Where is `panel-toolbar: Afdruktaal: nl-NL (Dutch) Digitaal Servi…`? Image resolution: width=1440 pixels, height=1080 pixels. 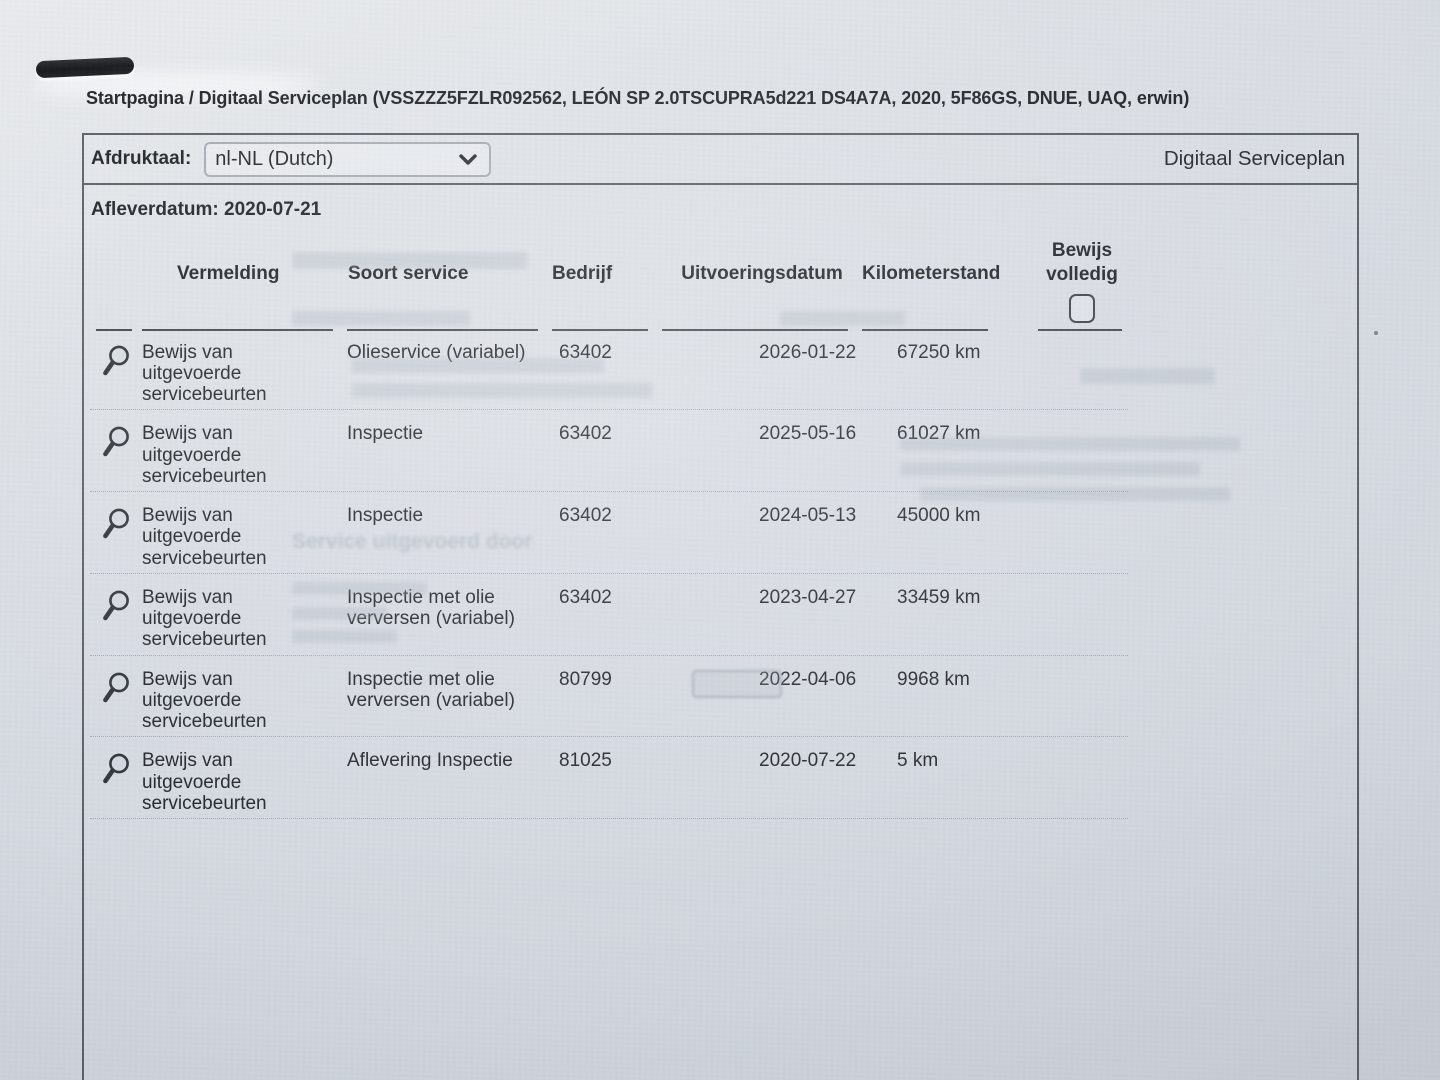 panel-toolbar: Afdruktaal: nl-NL (Dutch) Digitaal Servi… is located at coordinates (720, 160).